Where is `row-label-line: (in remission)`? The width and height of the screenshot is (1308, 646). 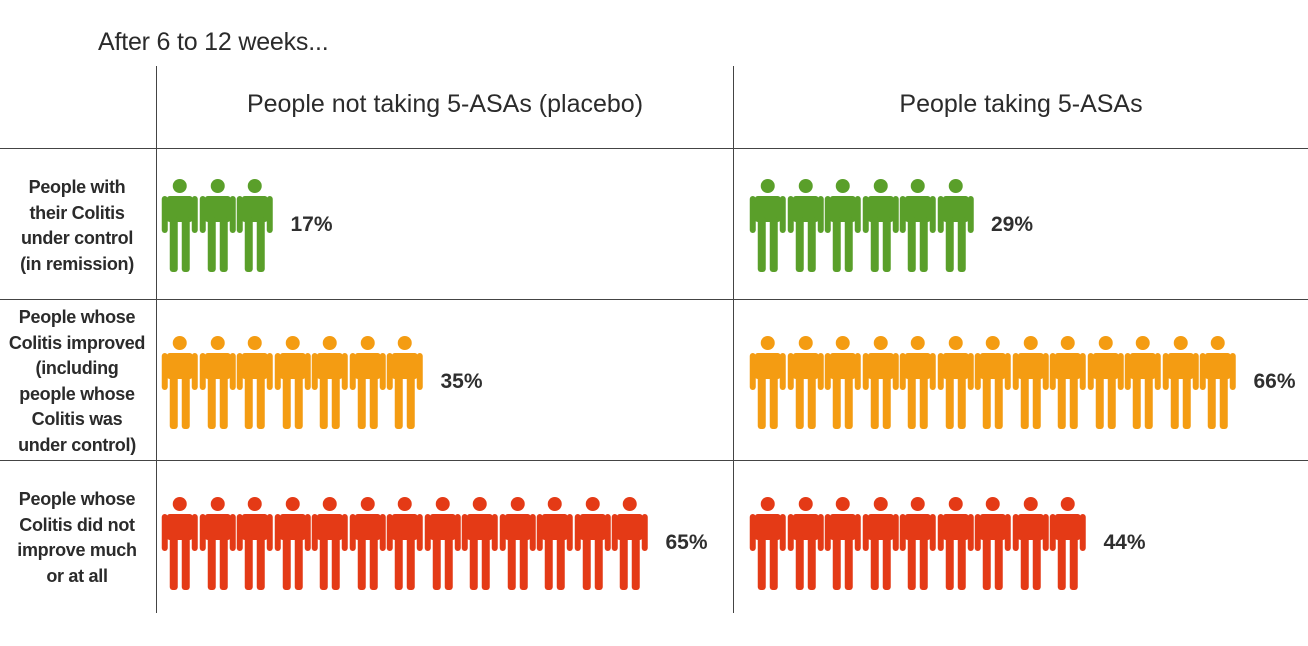
row-label-line: (in remission) is located at coordinates (77, 263).